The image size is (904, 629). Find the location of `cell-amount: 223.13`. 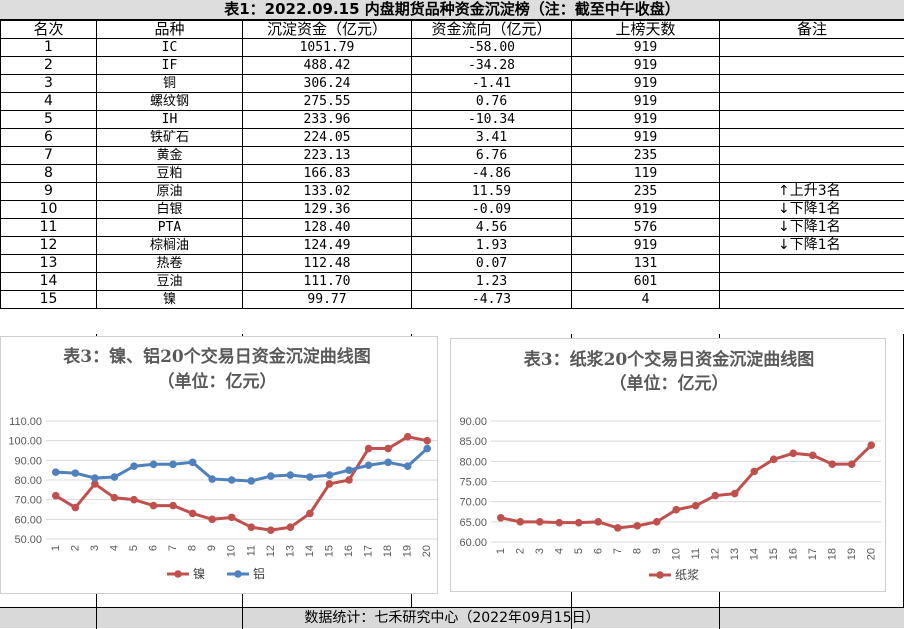

cell-amount: 223.13 is located at coordinates (327, 156).